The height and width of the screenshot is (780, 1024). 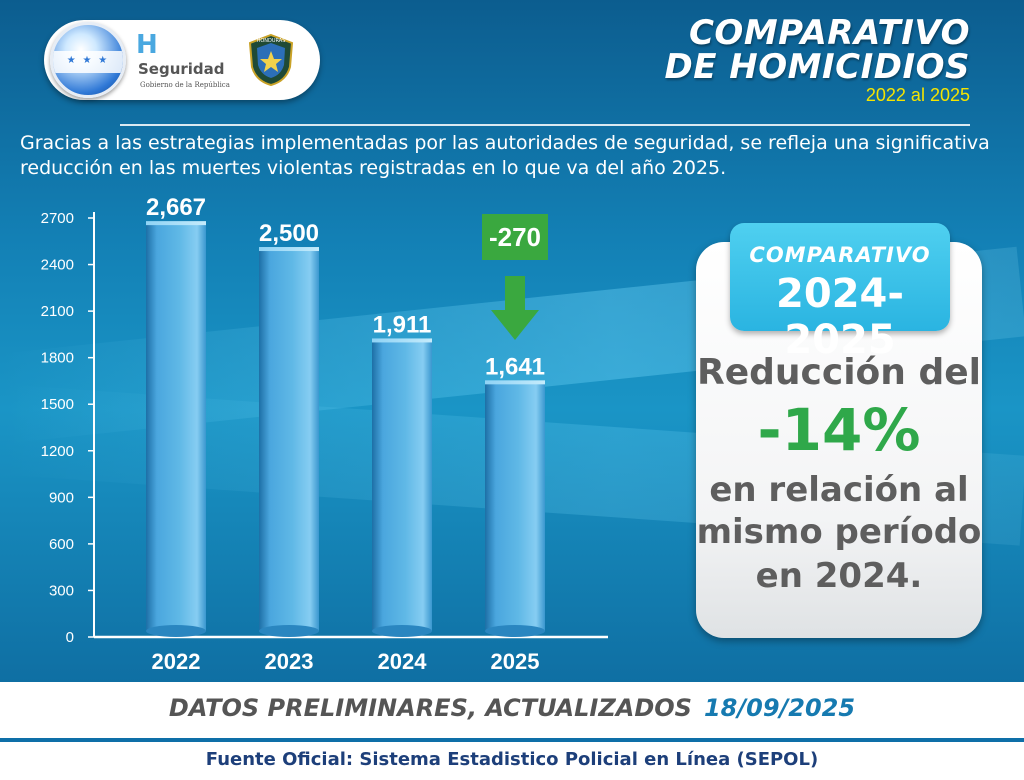 What do you see at coordinates (88, 60) in the screenshot?
I see `honduras-flag-globe-icon: ★ ★ ★` at bounding box center [88, 60].